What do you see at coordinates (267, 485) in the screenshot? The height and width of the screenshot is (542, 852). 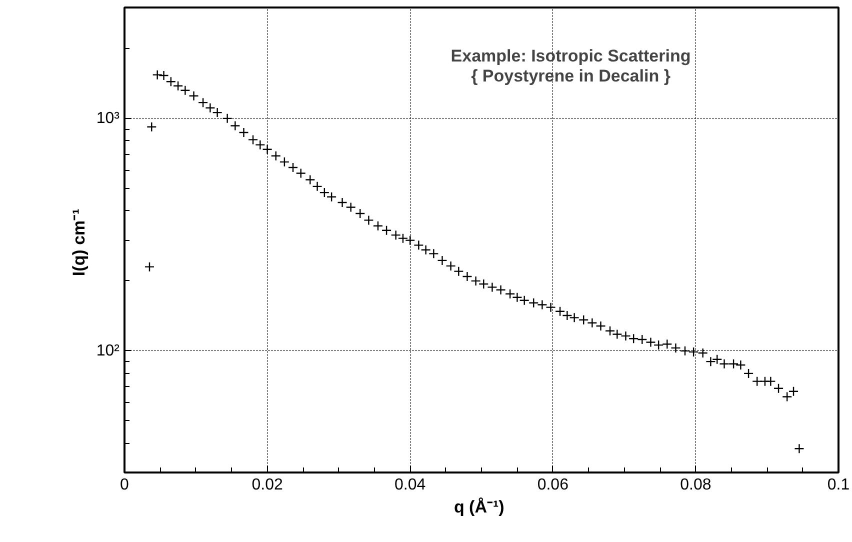 I see `x-tick-label: 0.02` at bounding box center [267, 485].